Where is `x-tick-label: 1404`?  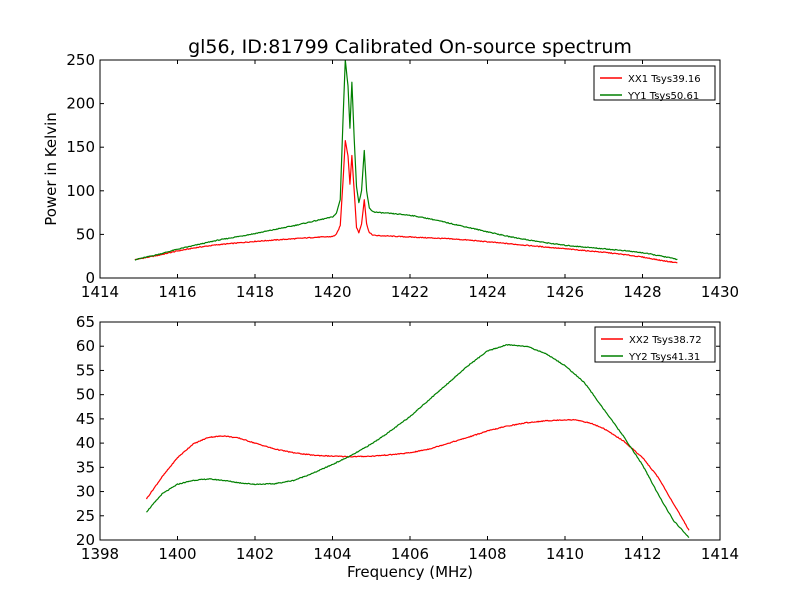 x-tick-label: 1404 is located at coordinates (332, 554).